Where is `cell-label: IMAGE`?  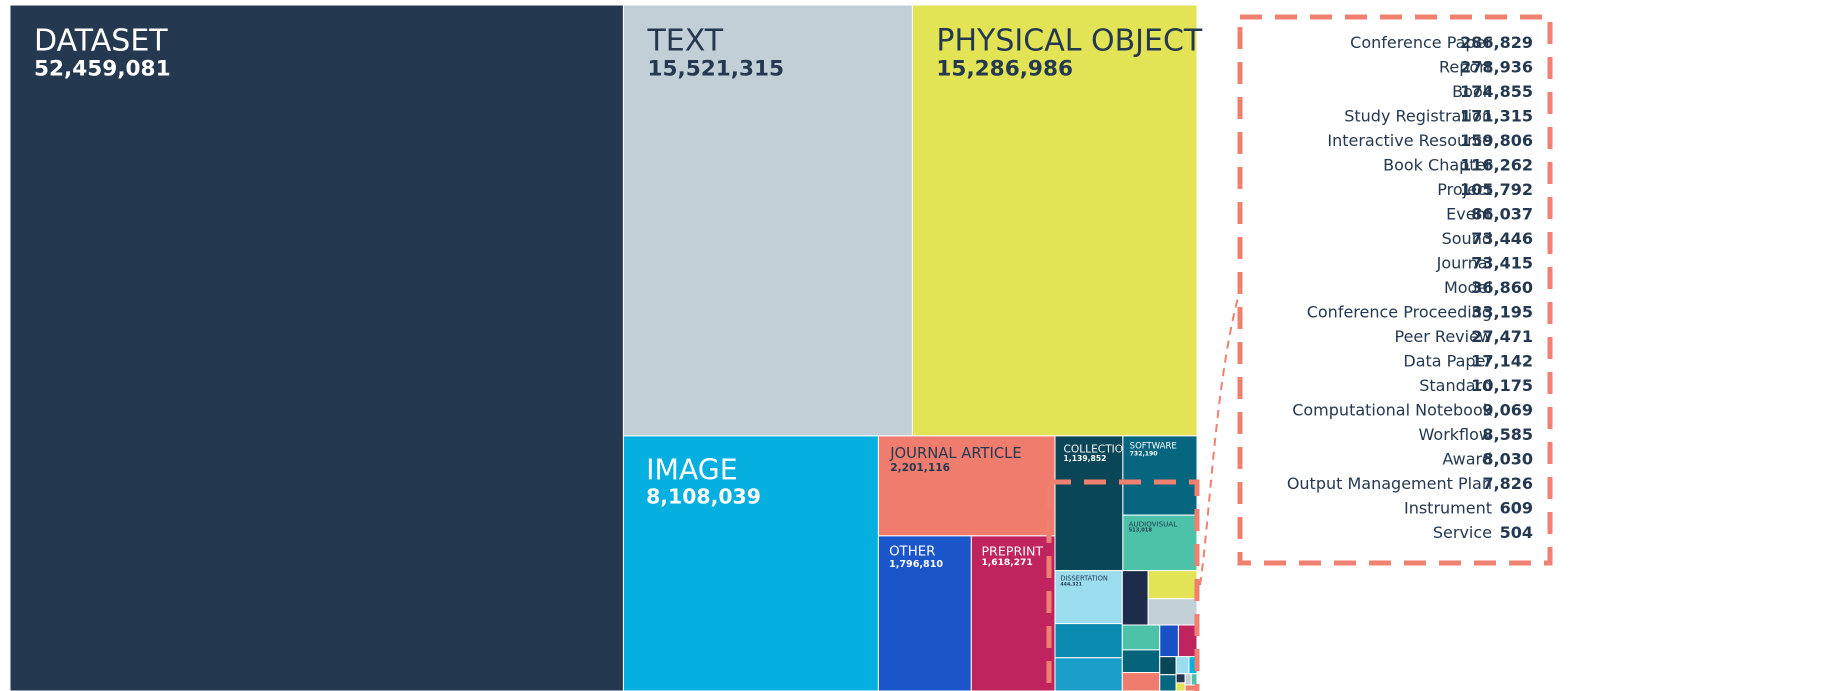
cell-label: IMAGE is located at coordinates (692, 469).